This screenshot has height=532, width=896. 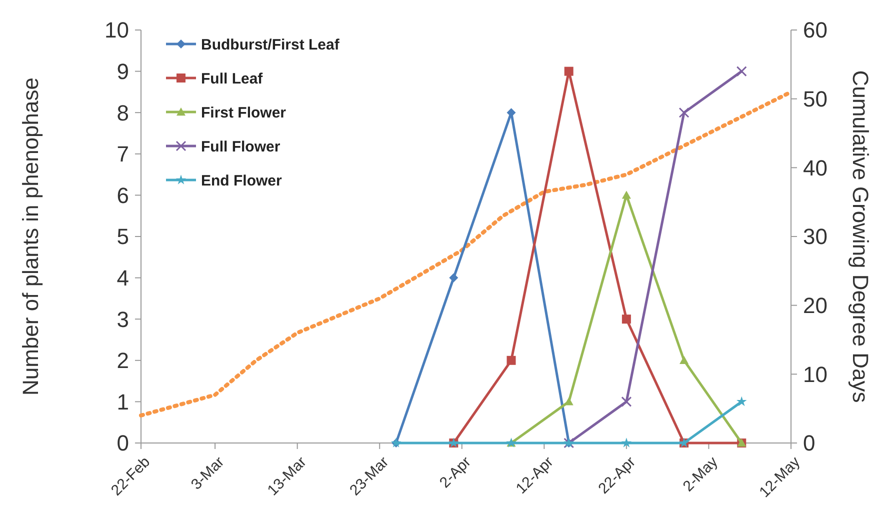 What do you see at coordinates (122, 319) in the screenshot?
I see `y-tick-label: 3` at bounding box center [122, 319].